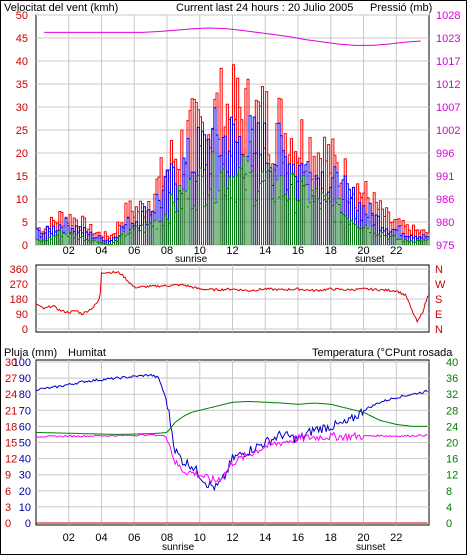  I want to click on rain-tick: 18, so click(11, 427).